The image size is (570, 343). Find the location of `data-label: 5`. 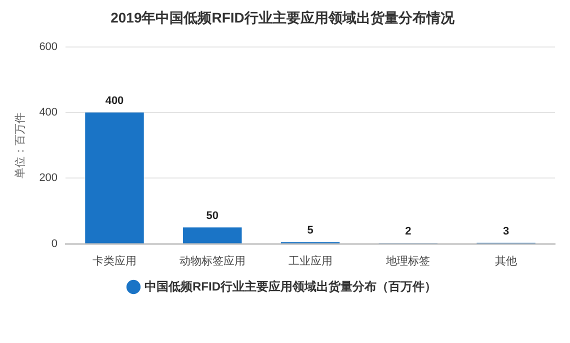

data-label: 5 is located at coordinates (310, 230).